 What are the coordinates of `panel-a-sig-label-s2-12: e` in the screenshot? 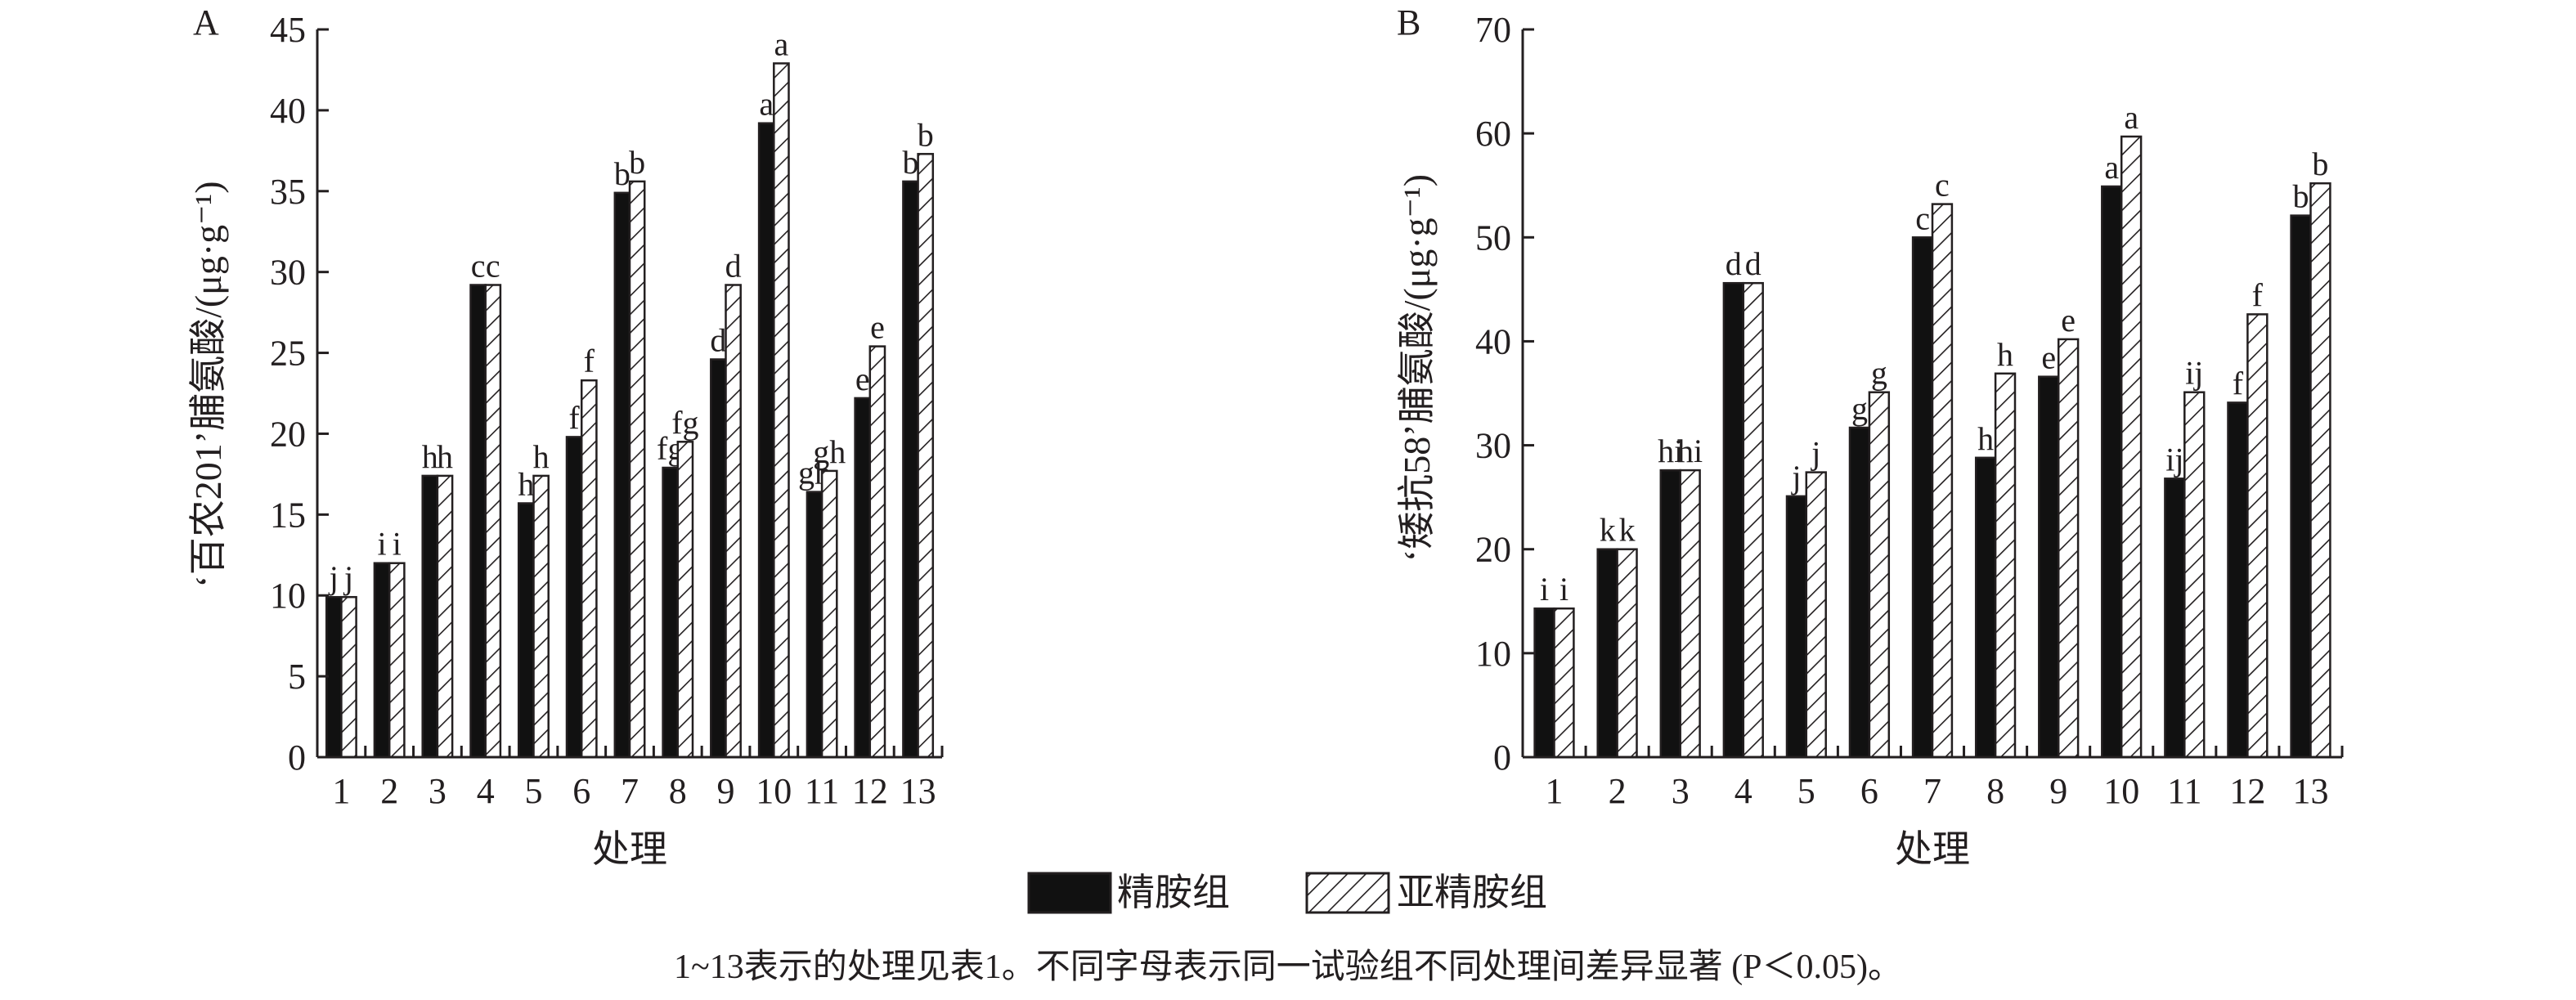 It's located at (877, 327).